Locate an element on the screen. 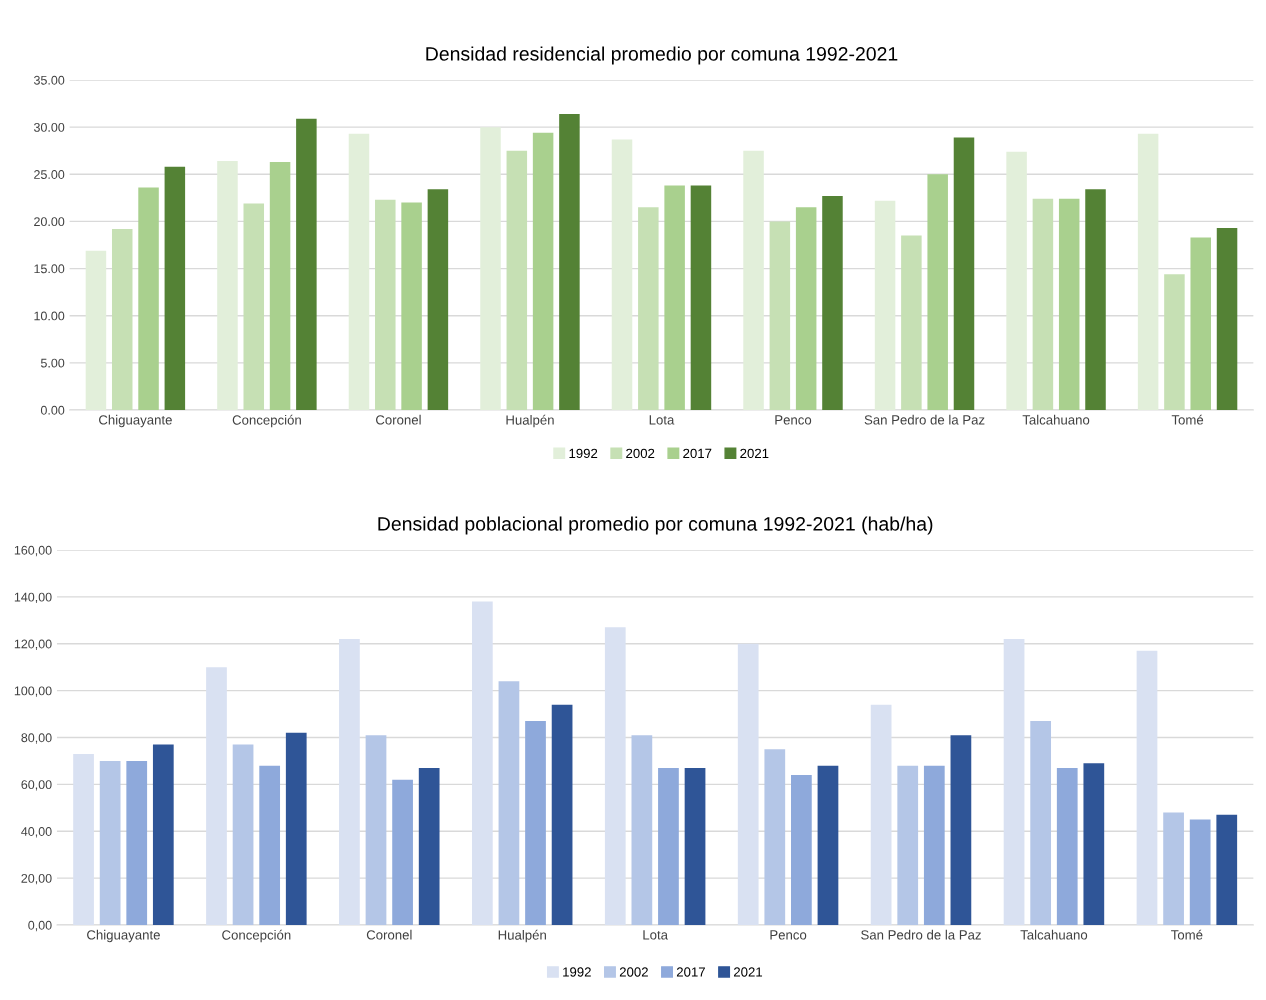 The image size is (1266, 1000). chart-title: Densidad residencial promedio por comuna 1992-2021 is located at coordinates (662, 55).